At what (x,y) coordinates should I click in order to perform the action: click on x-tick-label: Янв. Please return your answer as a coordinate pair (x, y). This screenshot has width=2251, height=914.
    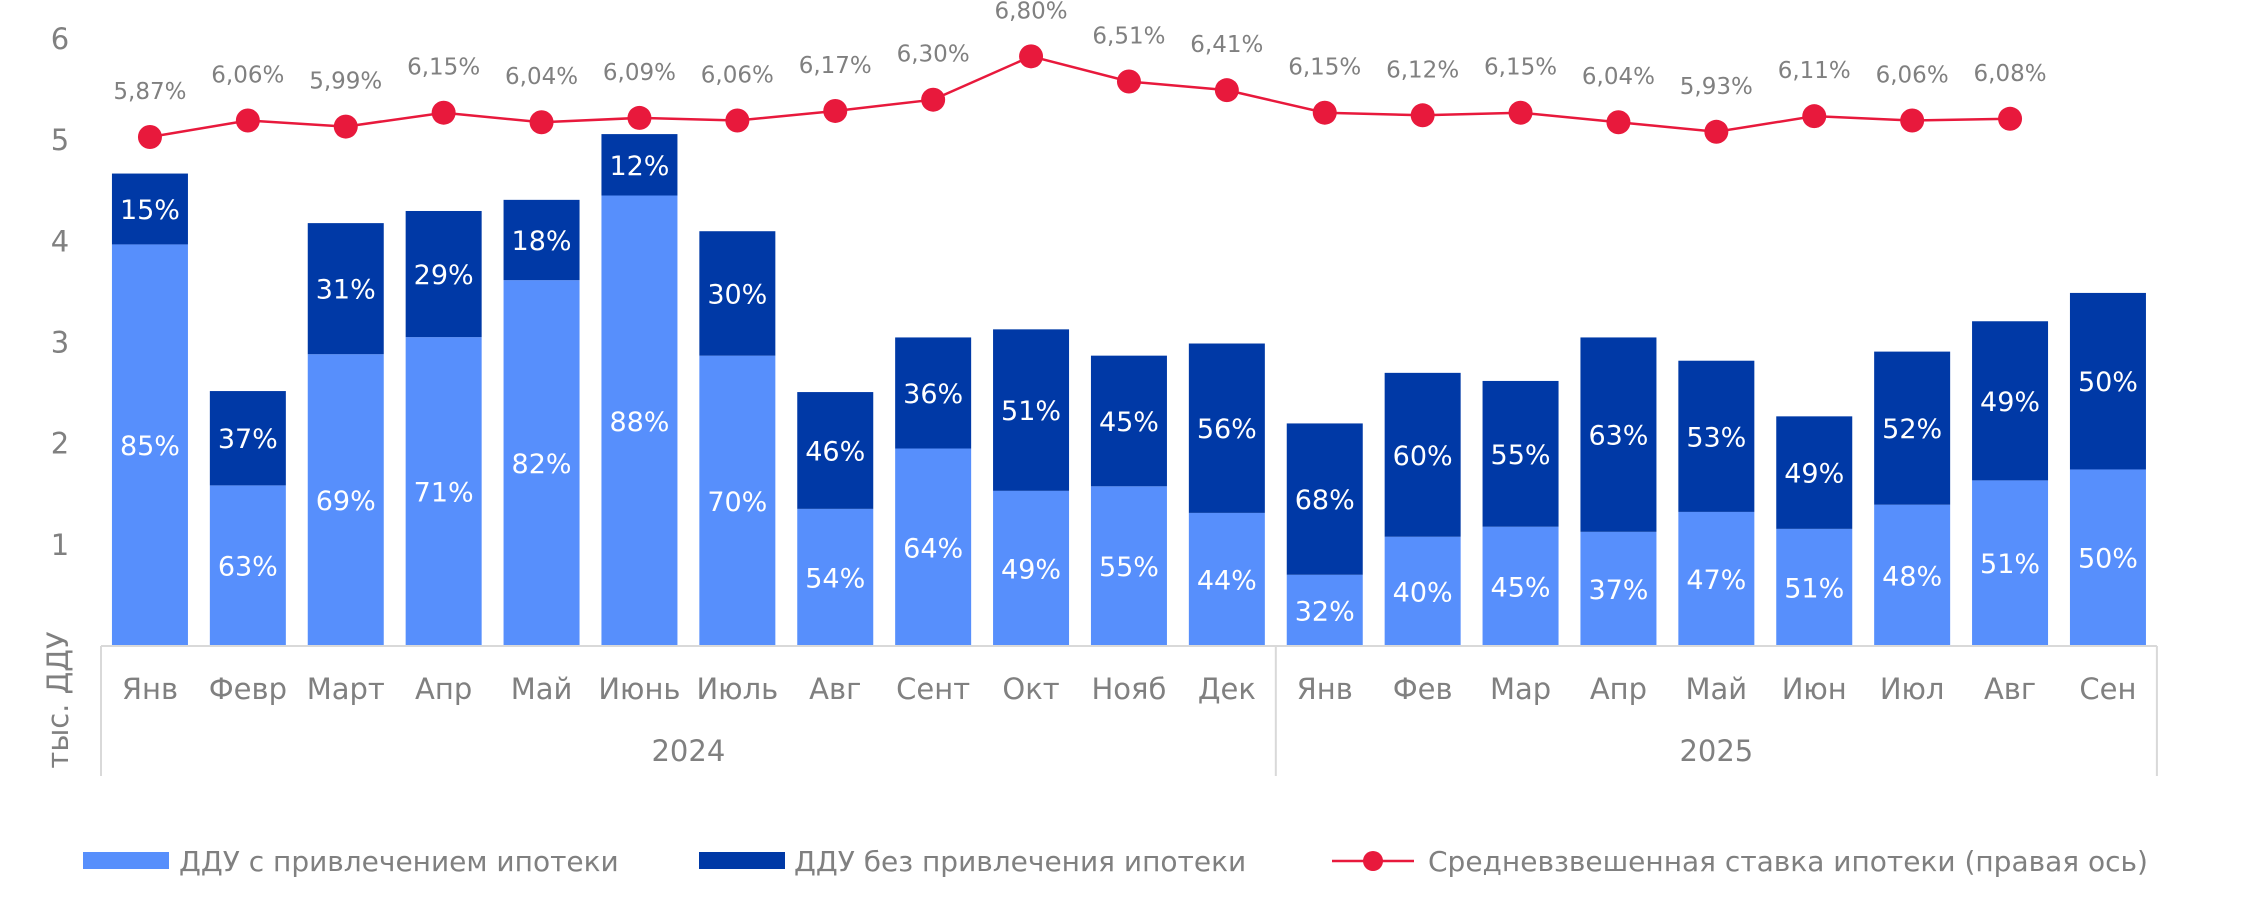
    Looking at the image, I should click on (1325, 689).